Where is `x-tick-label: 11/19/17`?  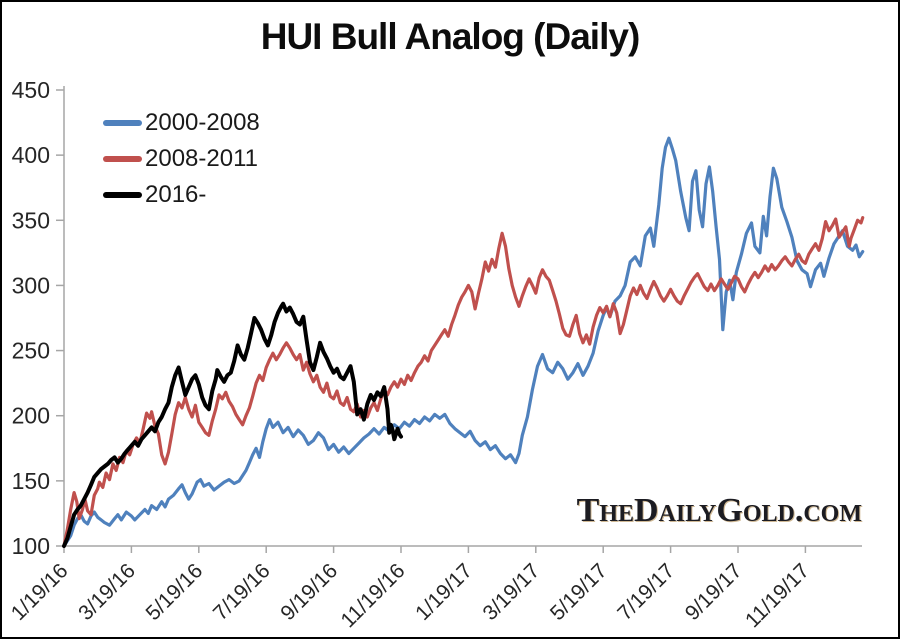
x-tick-label: 11/19/17 is located at coordinates (777, 595).